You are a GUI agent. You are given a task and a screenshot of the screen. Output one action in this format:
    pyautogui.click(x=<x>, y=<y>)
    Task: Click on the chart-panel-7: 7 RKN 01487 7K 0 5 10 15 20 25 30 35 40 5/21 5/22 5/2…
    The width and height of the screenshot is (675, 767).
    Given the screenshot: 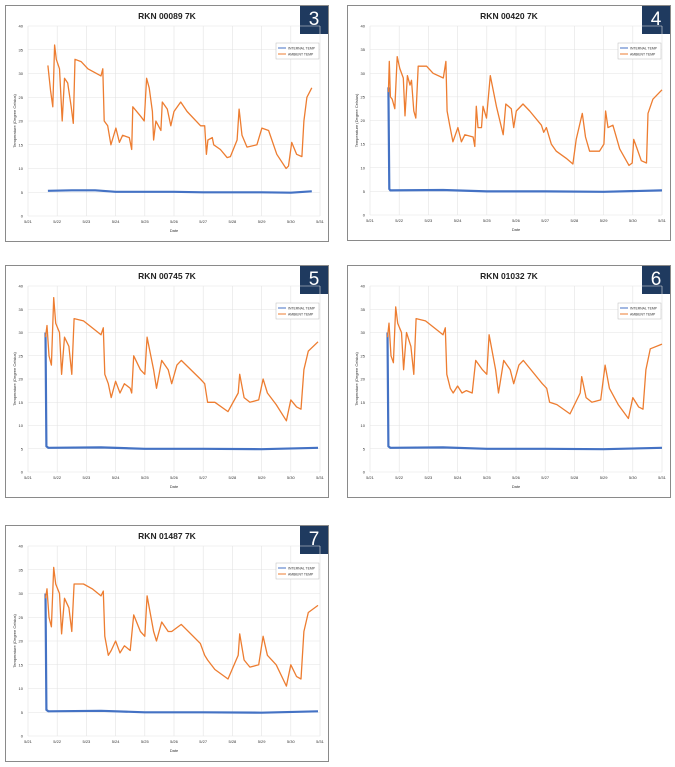 What is the action you would take?
    pyautogui.click(x=167, y=643)
    